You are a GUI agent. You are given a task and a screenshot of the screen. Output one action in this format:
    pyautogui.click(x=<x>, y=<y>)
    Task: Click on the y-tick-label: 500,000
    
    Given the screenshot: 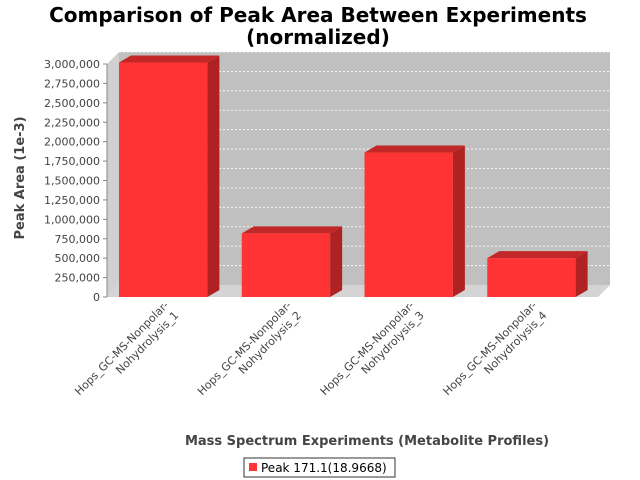 What is the action you would take?
    pyautogui.click(x=78, y=258)
    